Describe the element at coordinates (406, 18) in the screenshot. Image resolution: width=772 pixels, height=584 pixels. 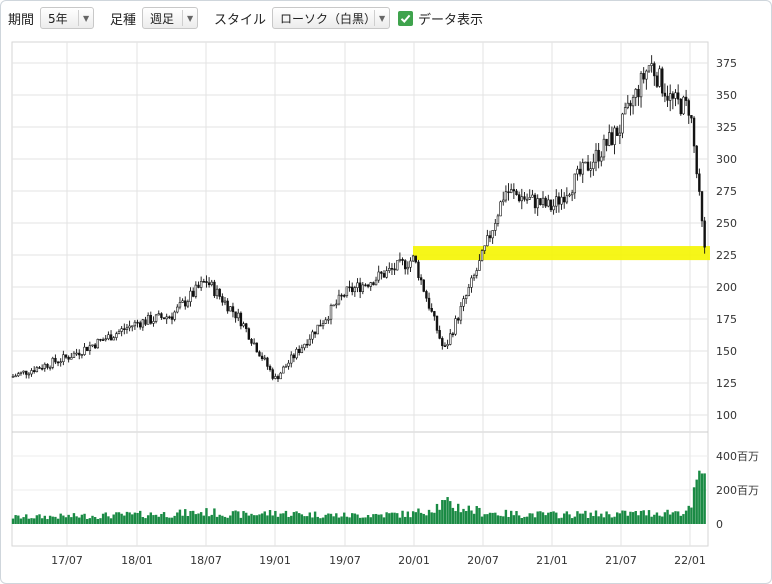
I see `data-display-checkbox` at that location.